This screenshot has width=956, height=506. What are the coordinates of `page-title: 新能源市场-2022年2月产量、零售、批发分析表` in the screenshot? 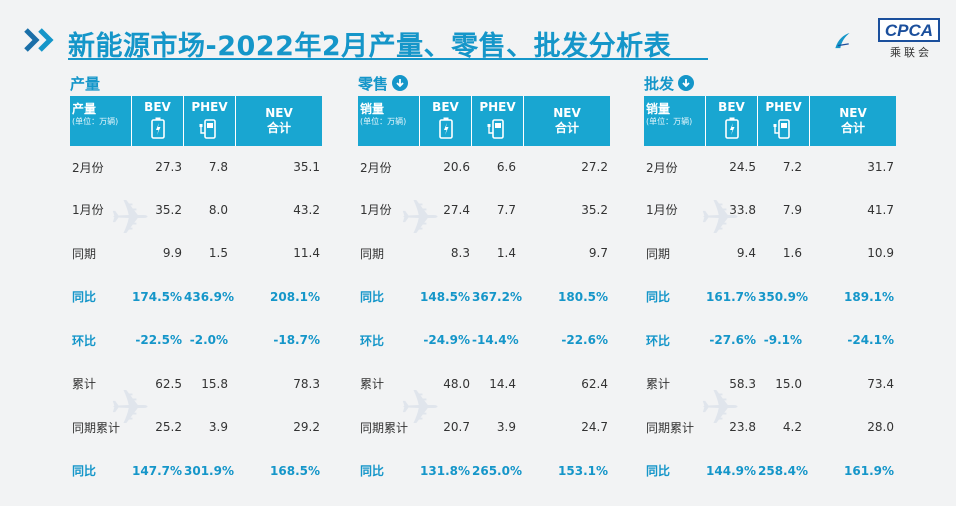 It's located at (370, 46).